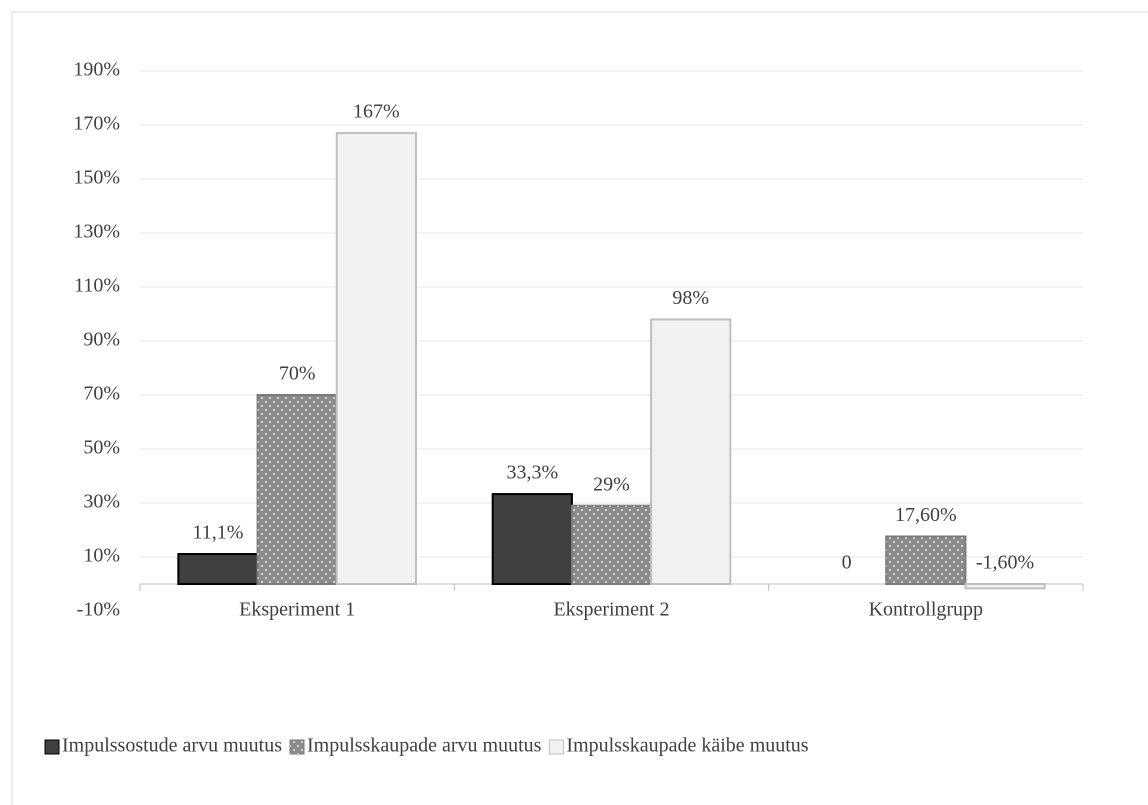  I want to click on legend-label: Impulssostude arvu muutus, so click(172, 746).